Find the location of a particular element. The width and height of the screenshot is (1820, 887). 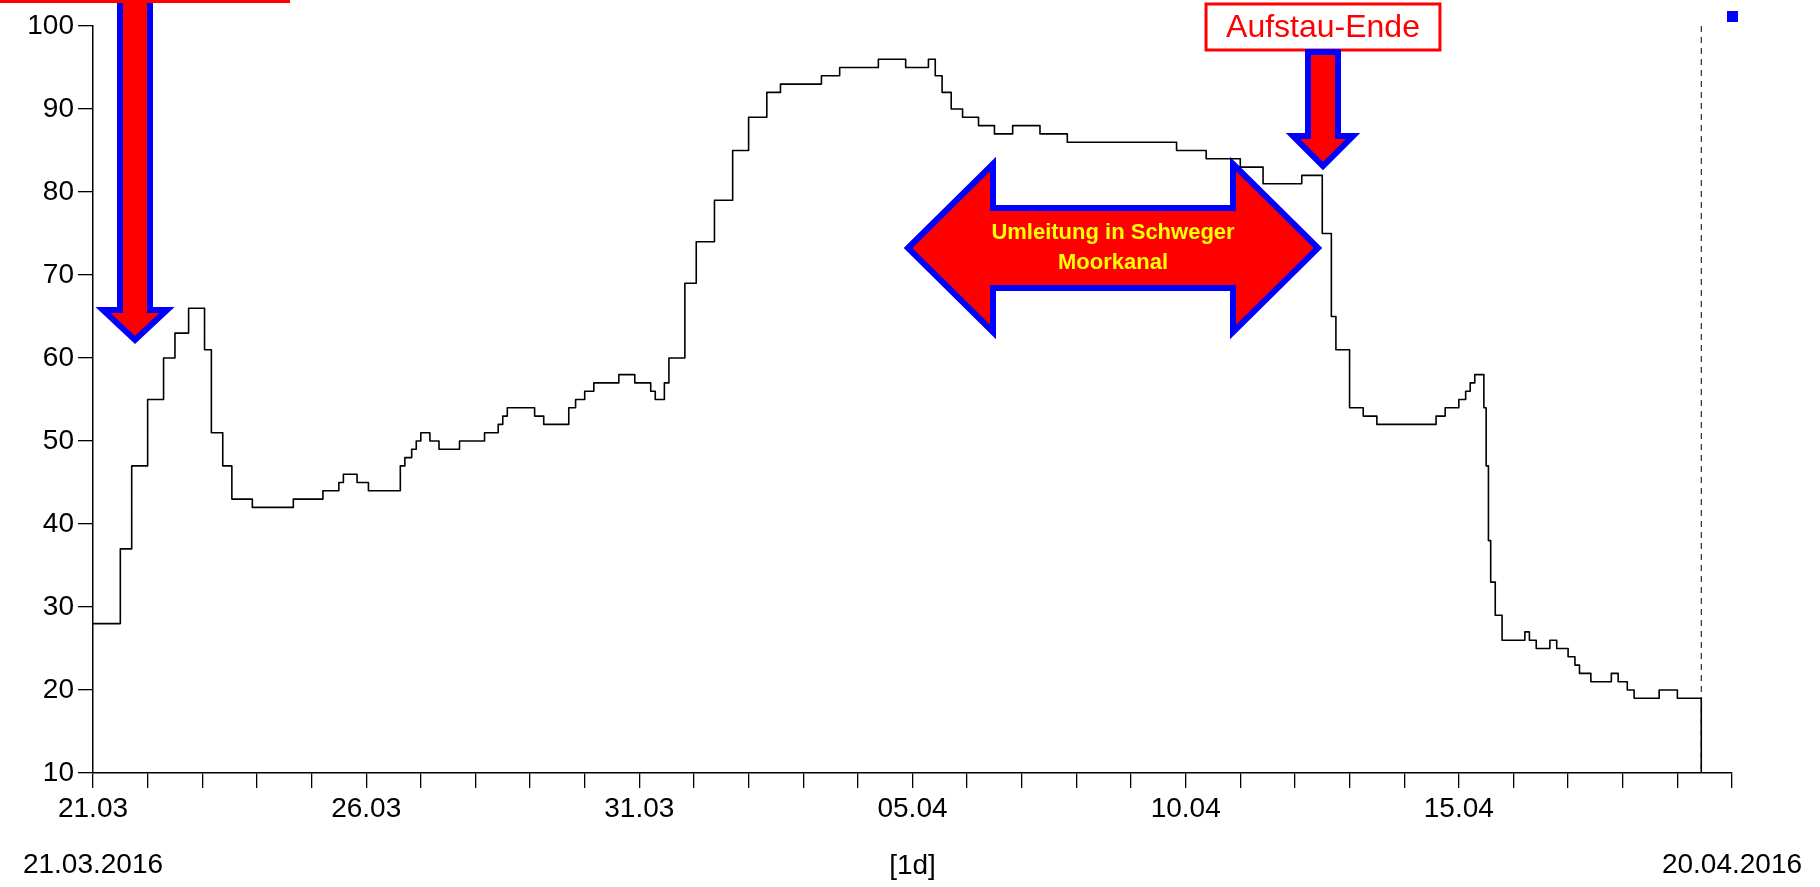

text: 21.03.2016 is located at coordinates (93, 863).